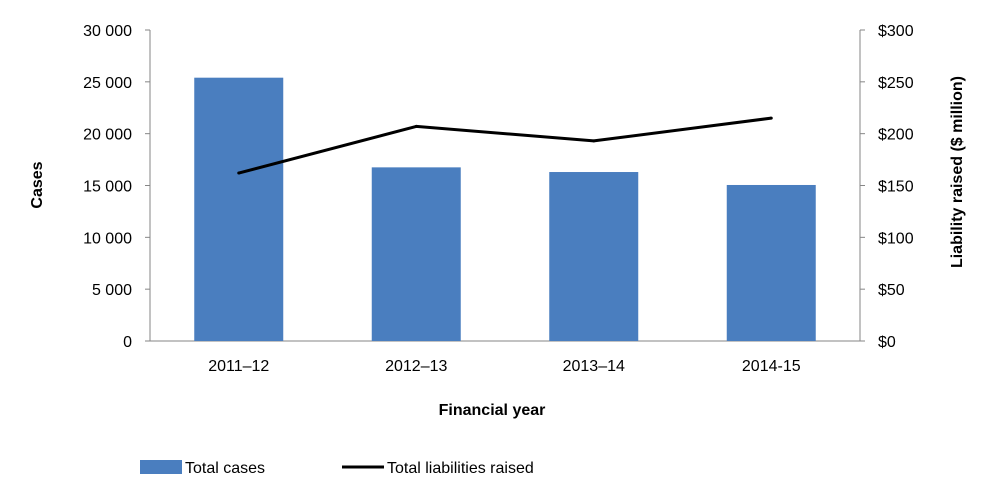 The image size is (995, 496). I want to click on right-tick-label: $100, so click(896, 238).